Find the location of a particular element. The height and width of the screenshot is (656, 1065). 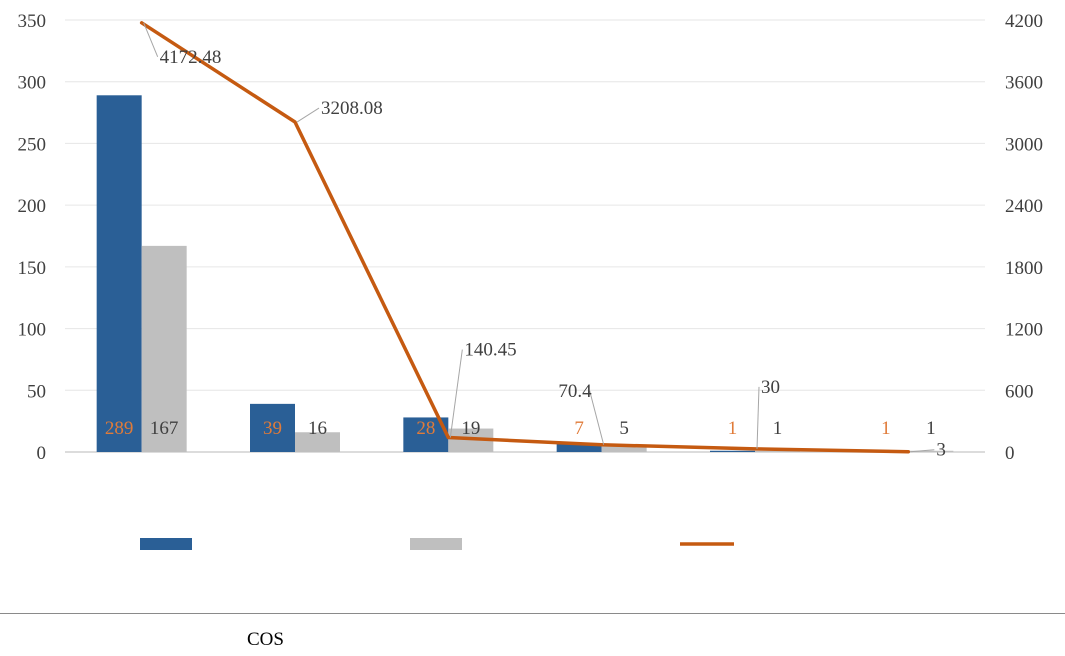

y-left-tick-label: 300 is located at coordinates (32, 83).